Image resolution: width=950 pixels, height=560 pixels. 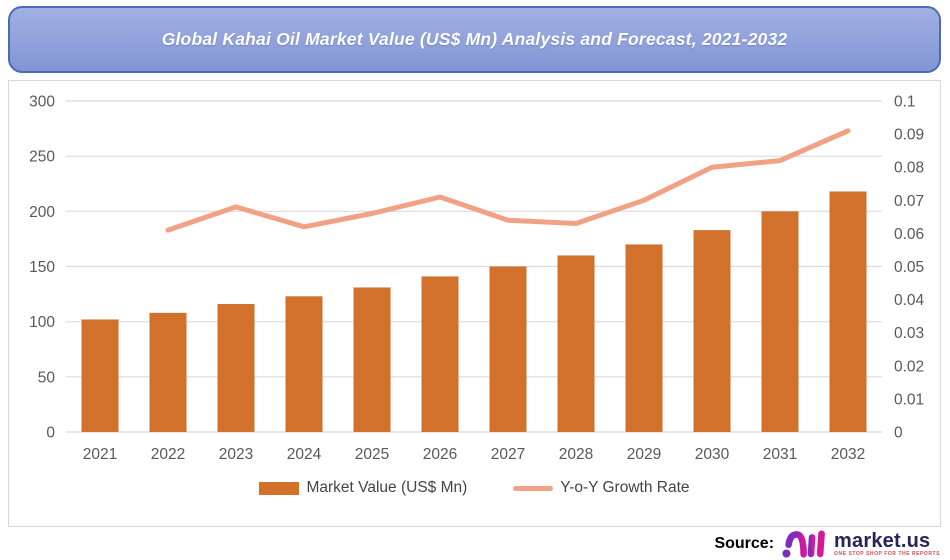 I want to click on x-tick-label-2021: 2021, so click(x=100, y=454).